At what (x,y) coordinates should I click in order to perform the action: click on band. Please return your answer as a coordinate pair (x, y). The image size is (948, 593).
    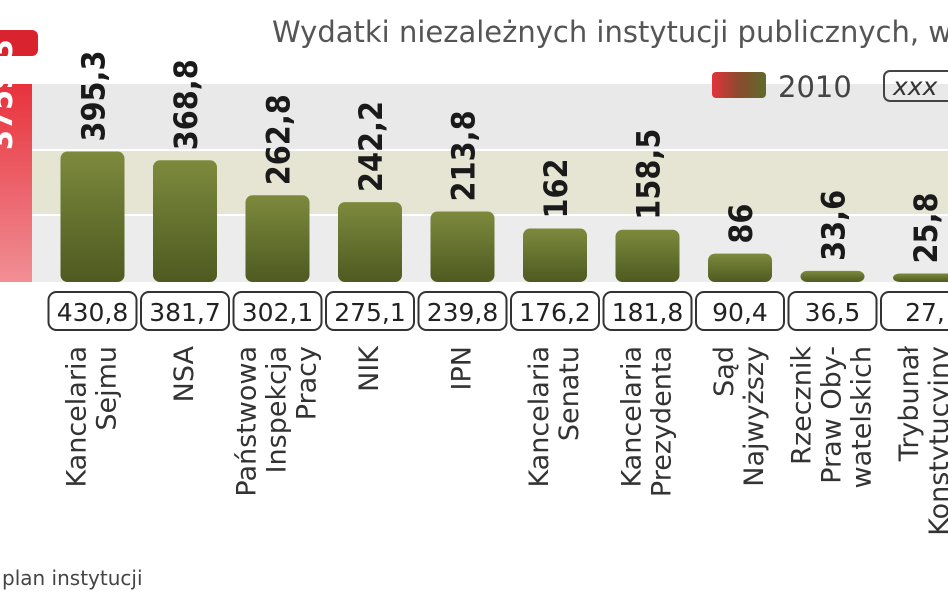
    Looking at the image, I should click on (474, 117).